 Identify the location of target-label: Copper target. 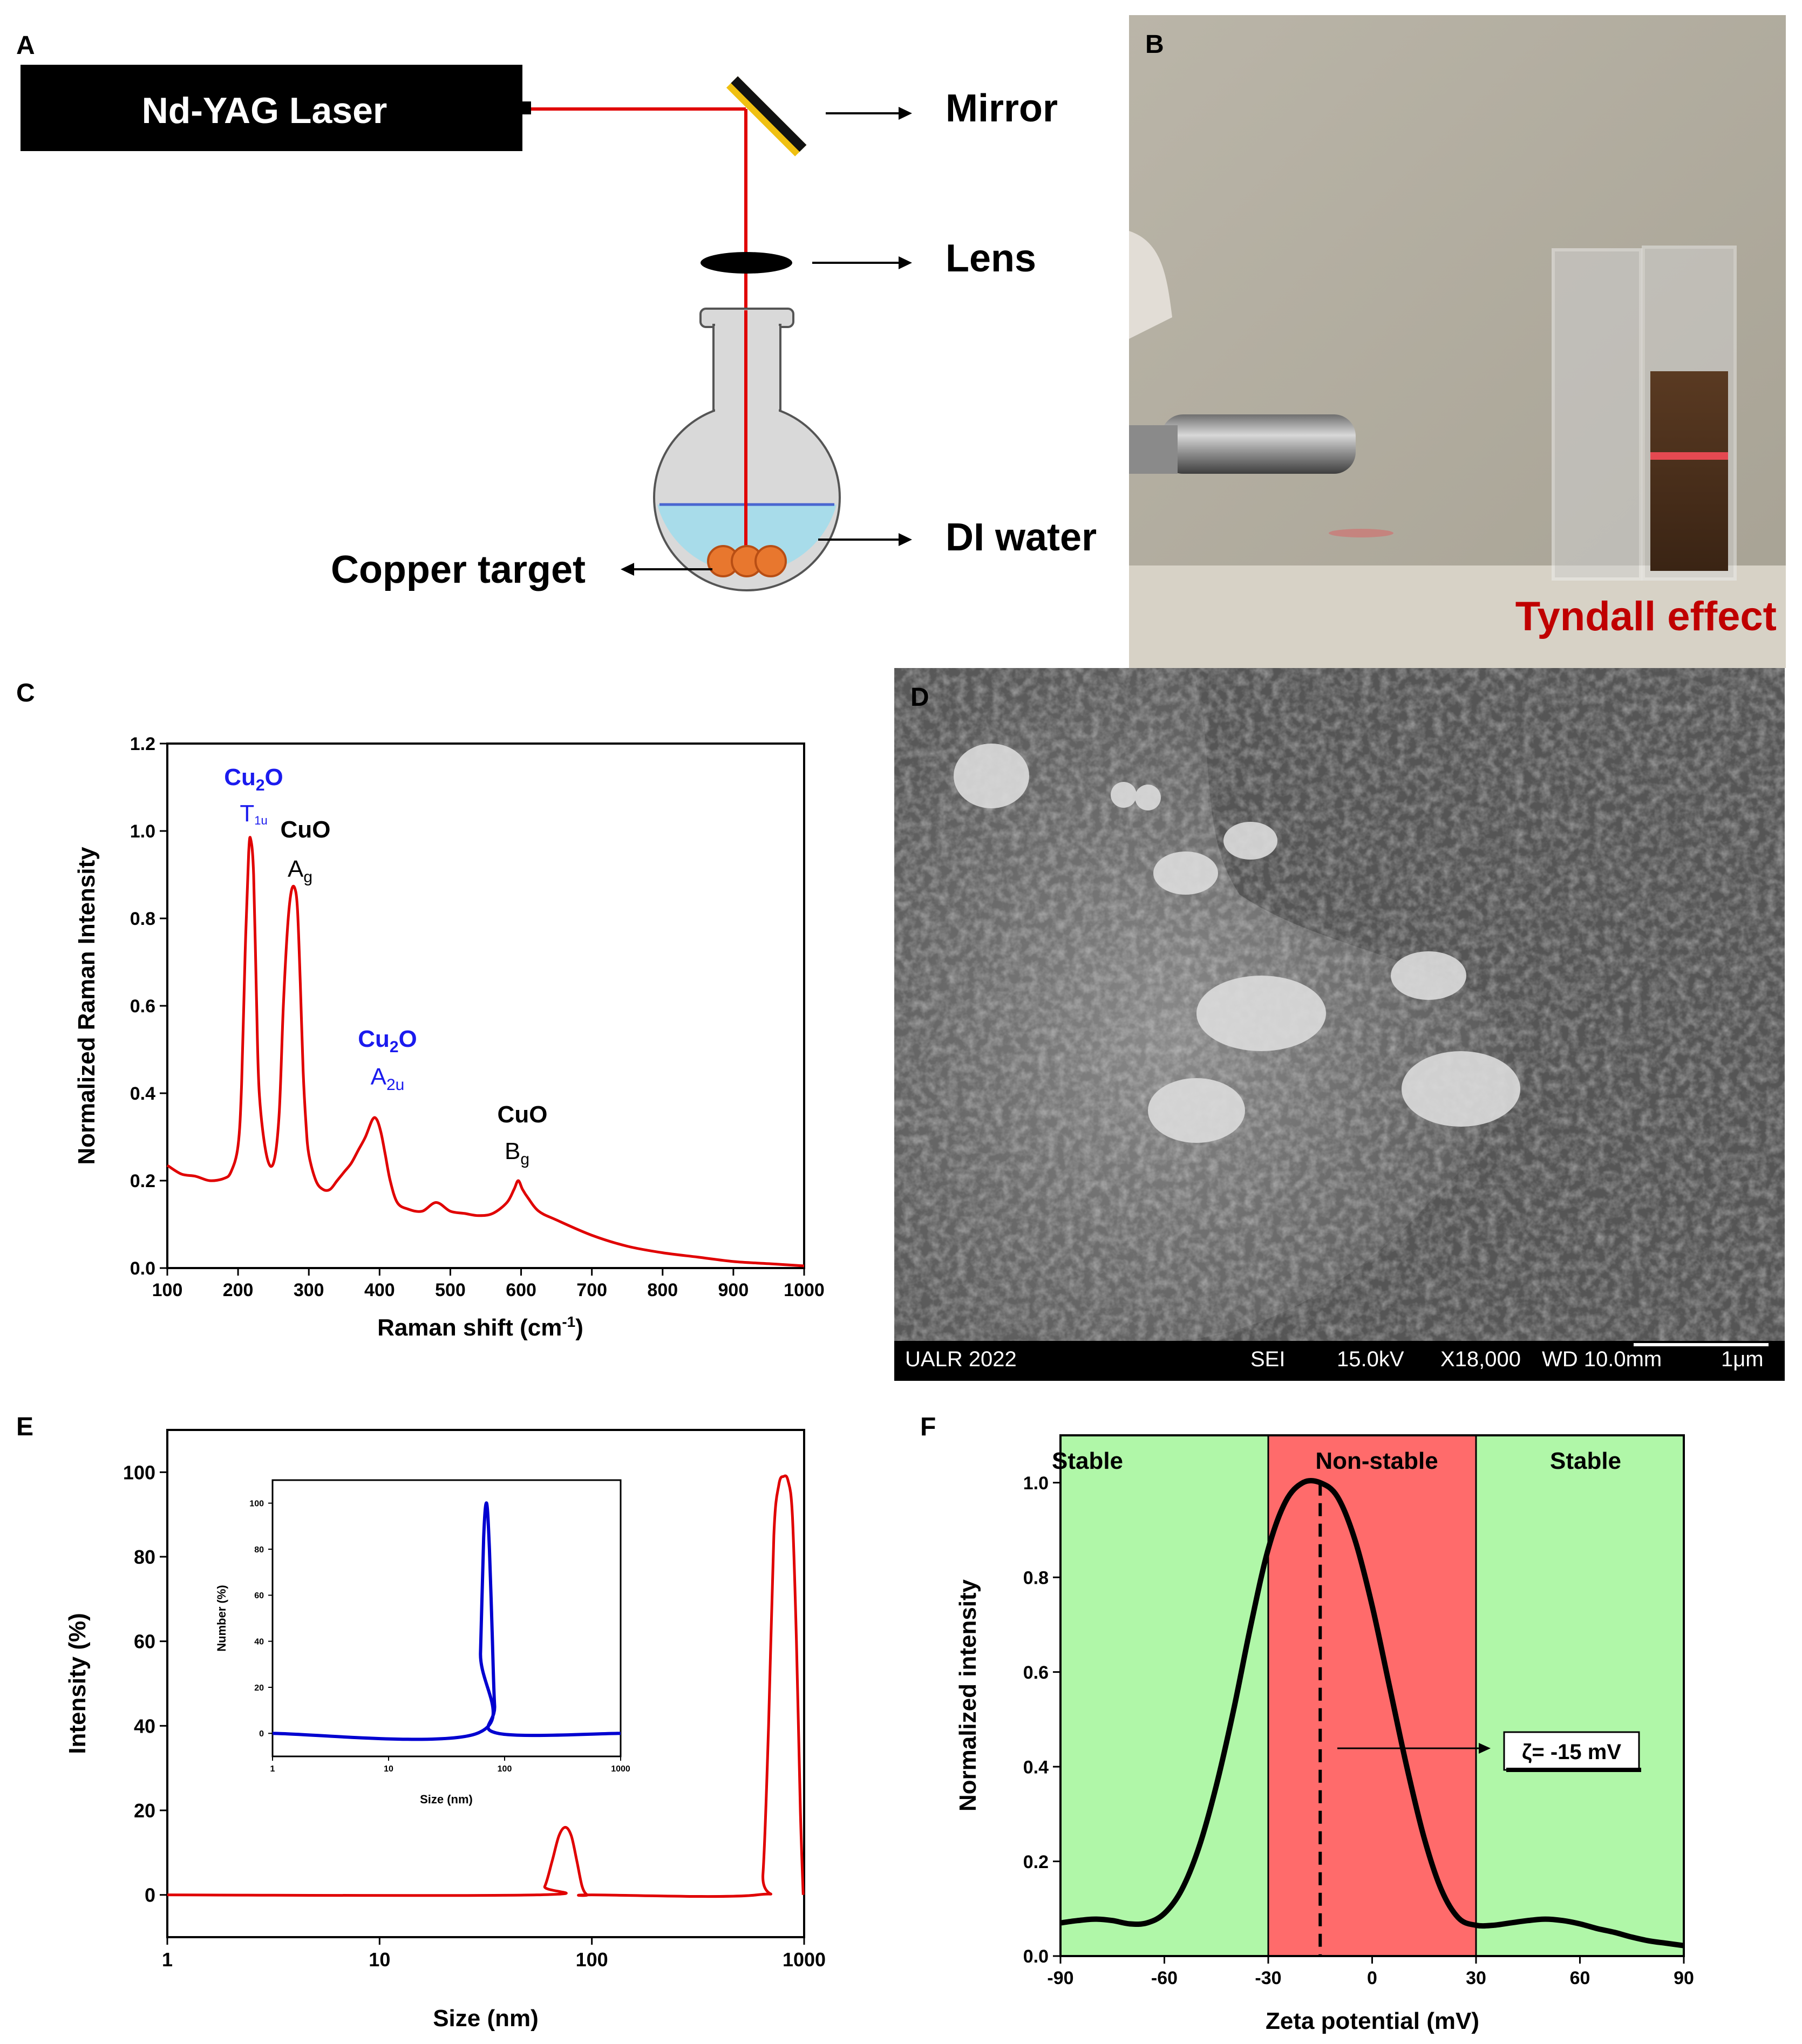
(458, 569).